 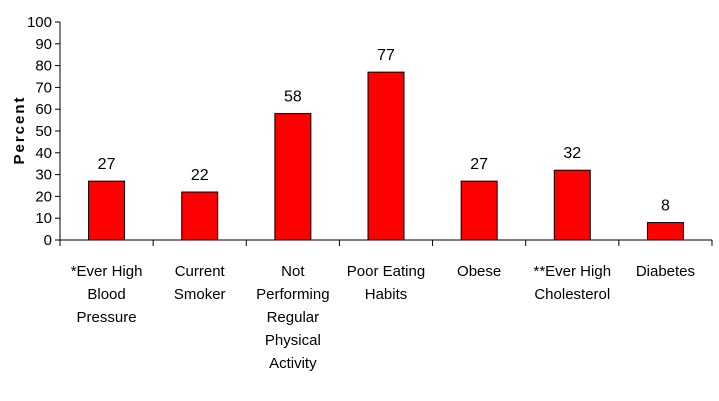 I want to click on category-label: Diabetes, so click(x=665, y=271).